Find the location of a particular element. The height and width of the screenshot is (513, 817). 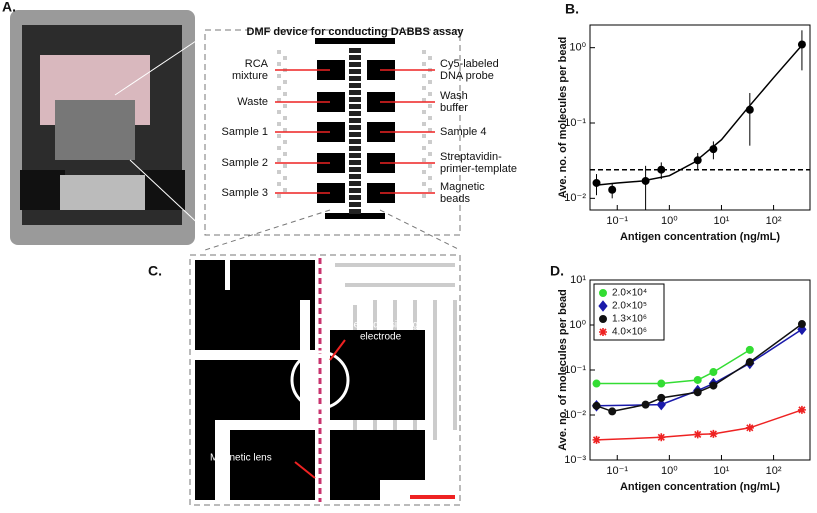

x-tick-label: 10² is located at coordinates (774, 221).